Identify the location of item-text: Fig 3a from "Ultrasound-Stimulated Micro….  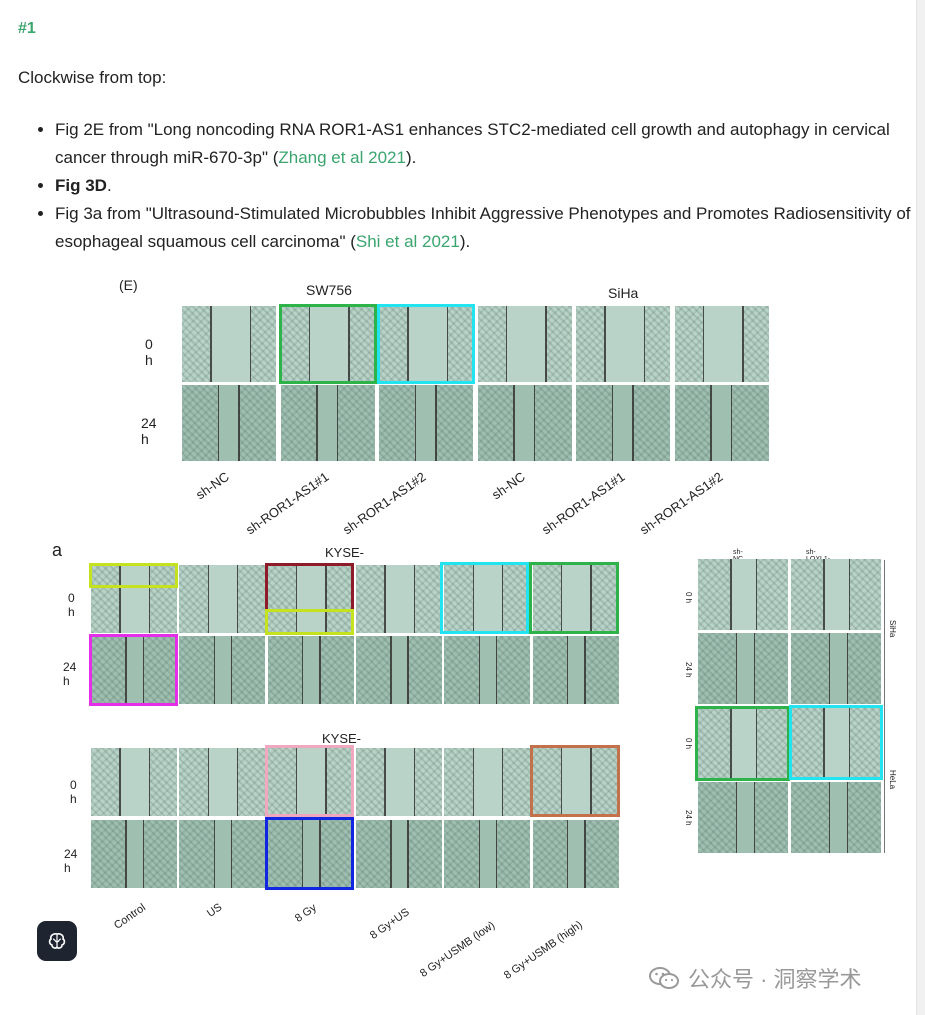
(483, 227).